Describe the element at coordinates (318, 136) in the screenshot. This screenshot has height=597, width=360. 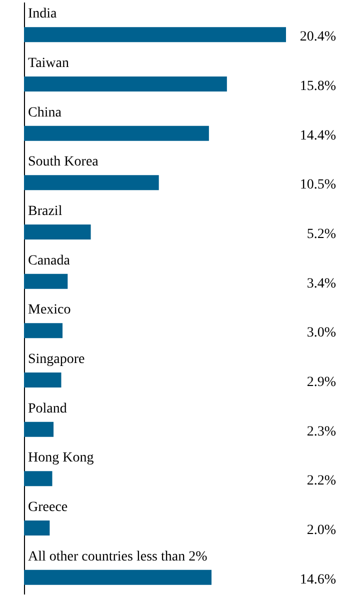
I see `data-label: 14.4%` at that location.